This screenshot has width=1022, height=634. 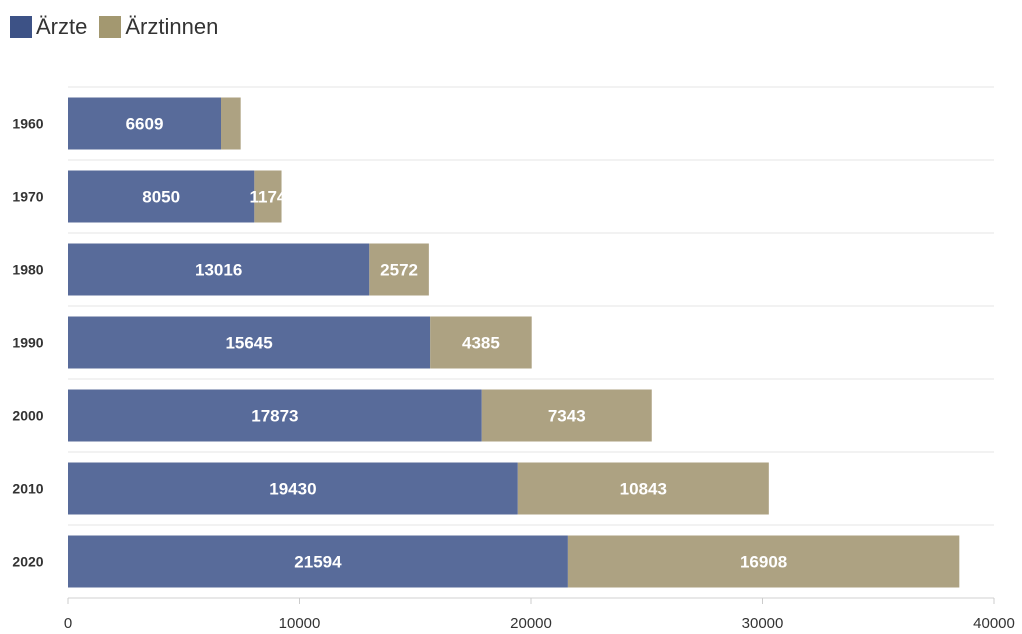 I want to click on data-label: 17873, so click(x=274, y=416).